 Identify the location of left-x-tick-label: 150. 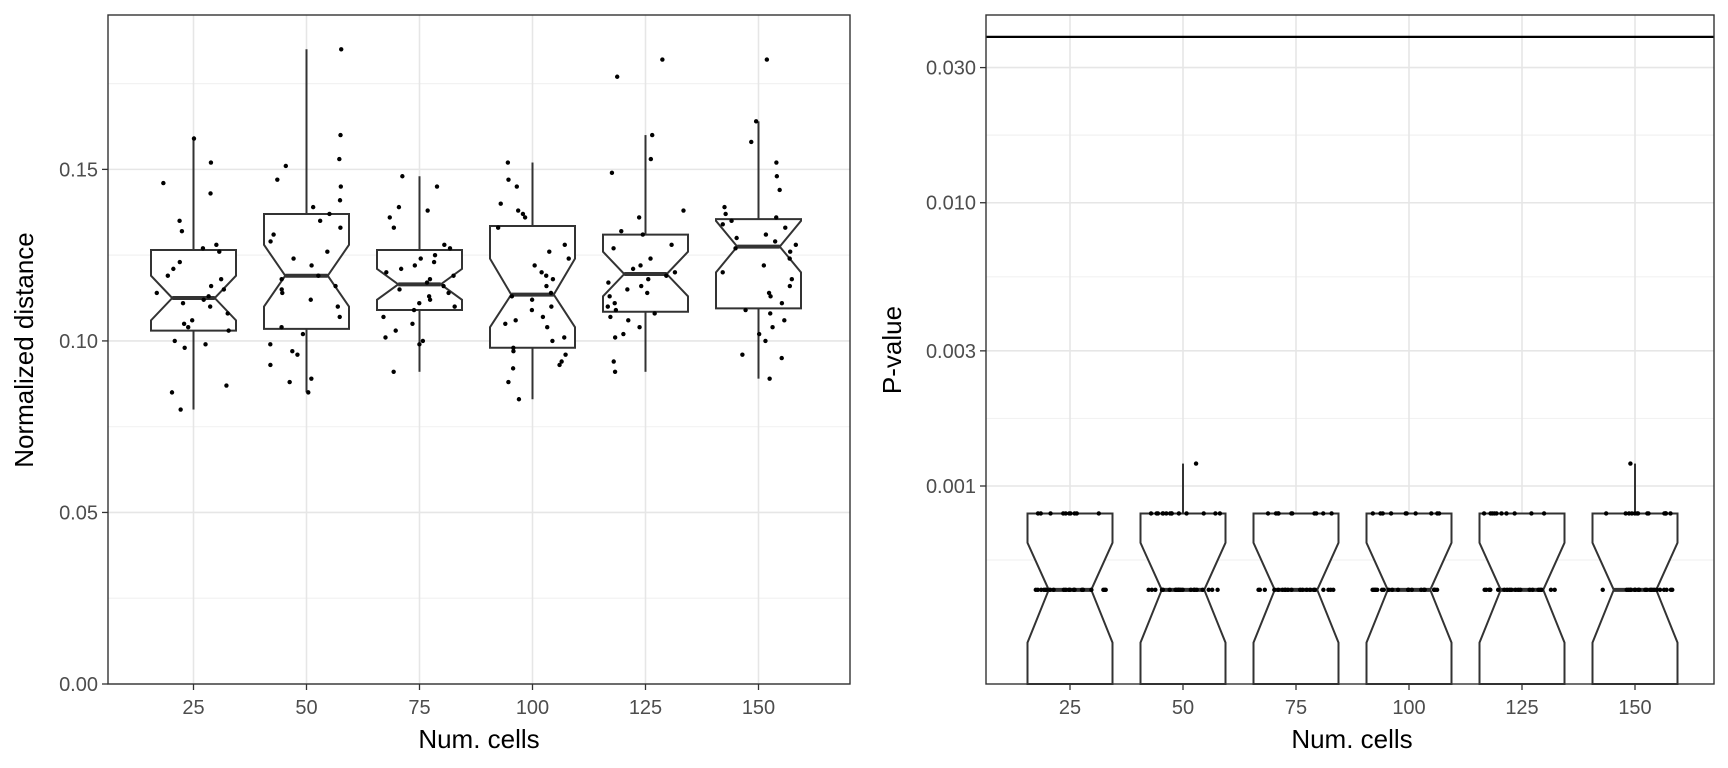
(758, 708).